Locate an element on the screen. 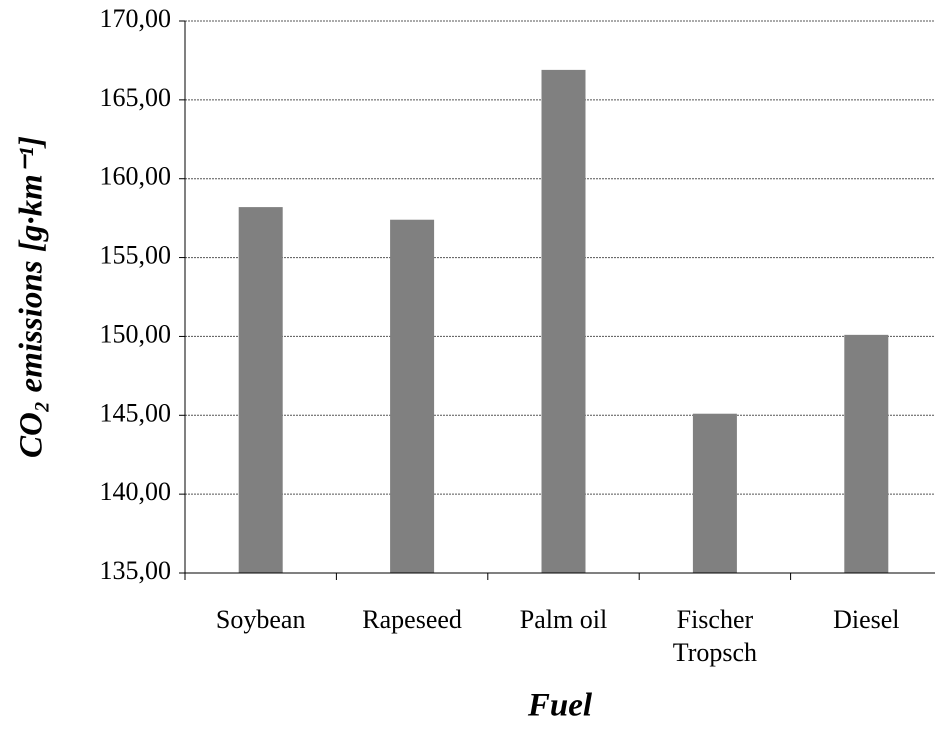 Image resolution: width=935 pixels, height=729 pixels. y-axis-label: CO₂ emissions [g·km⁻¹] is located at coordinates (32, 297).